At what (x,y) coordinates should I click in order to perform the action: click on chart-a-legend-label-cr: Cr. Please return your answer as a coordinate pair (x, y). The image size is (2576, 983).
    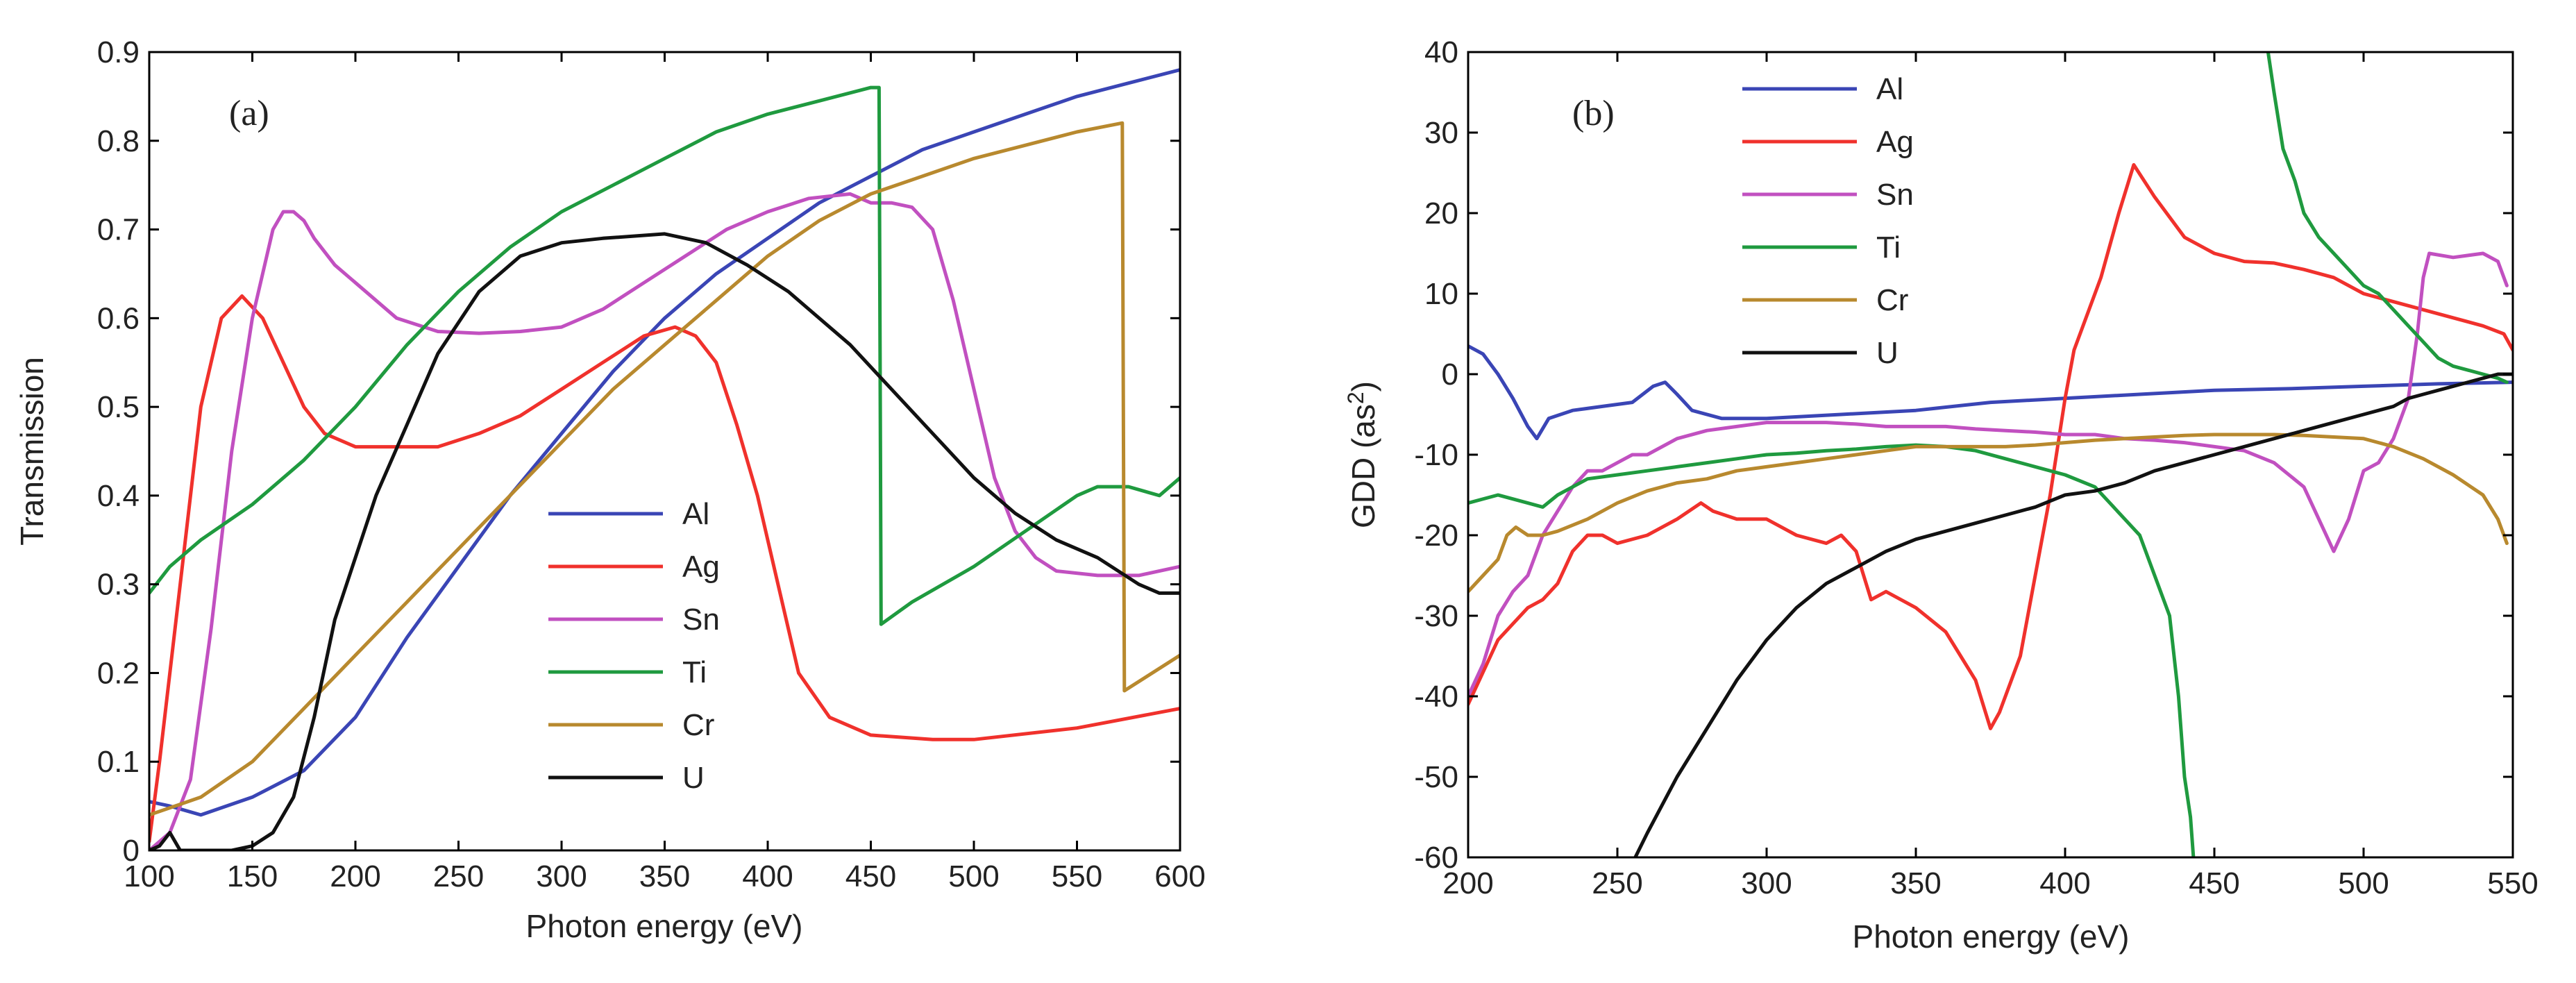
    Looking at the image, I should click on (698, 725).